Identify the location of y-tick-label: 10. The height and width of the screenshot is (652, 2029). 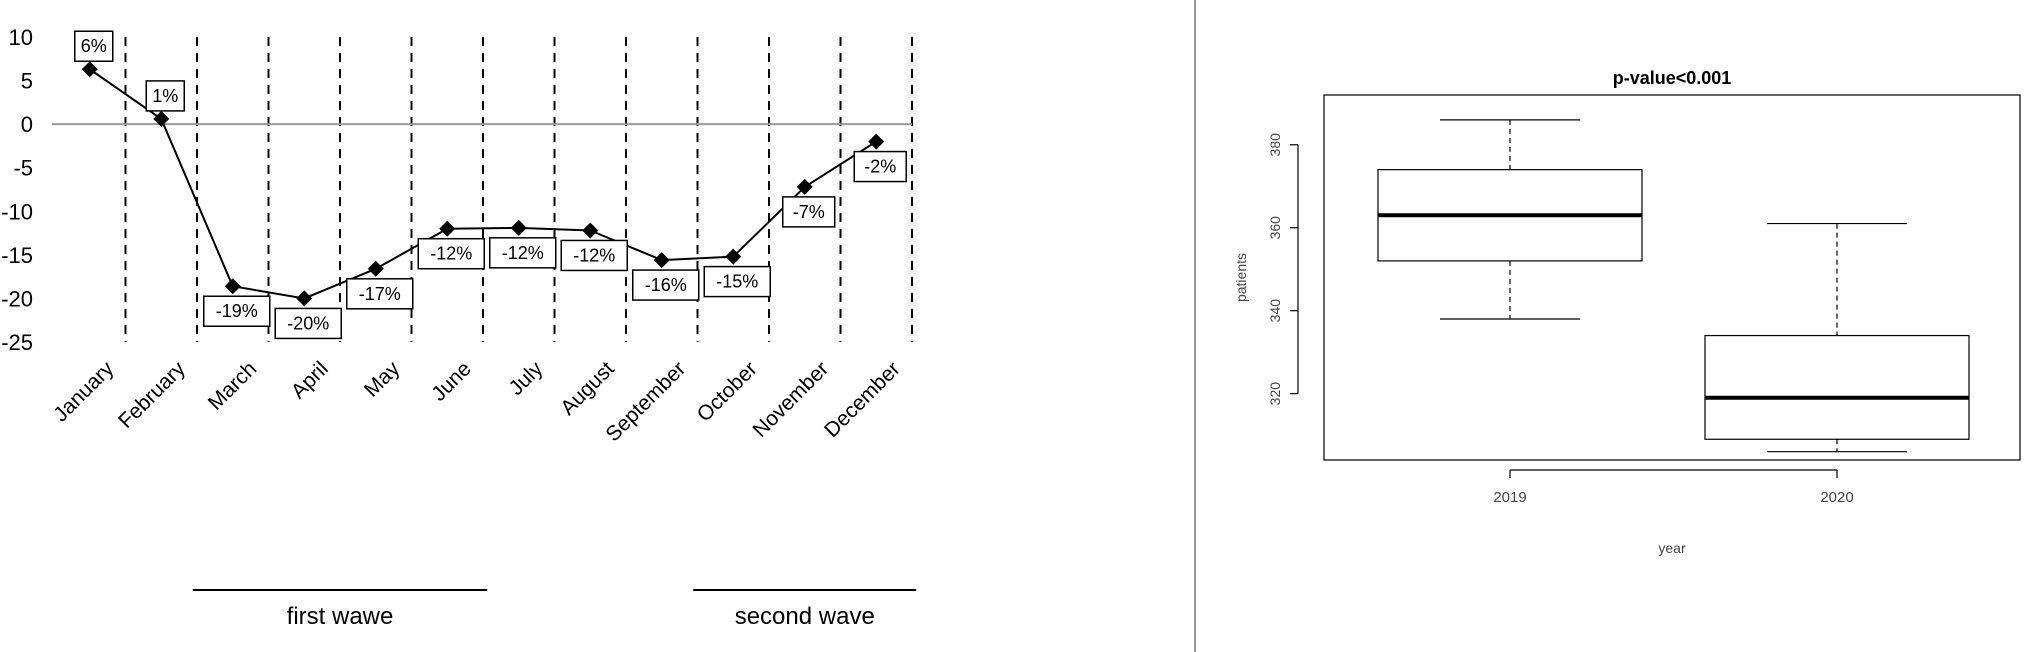
(21, 37).